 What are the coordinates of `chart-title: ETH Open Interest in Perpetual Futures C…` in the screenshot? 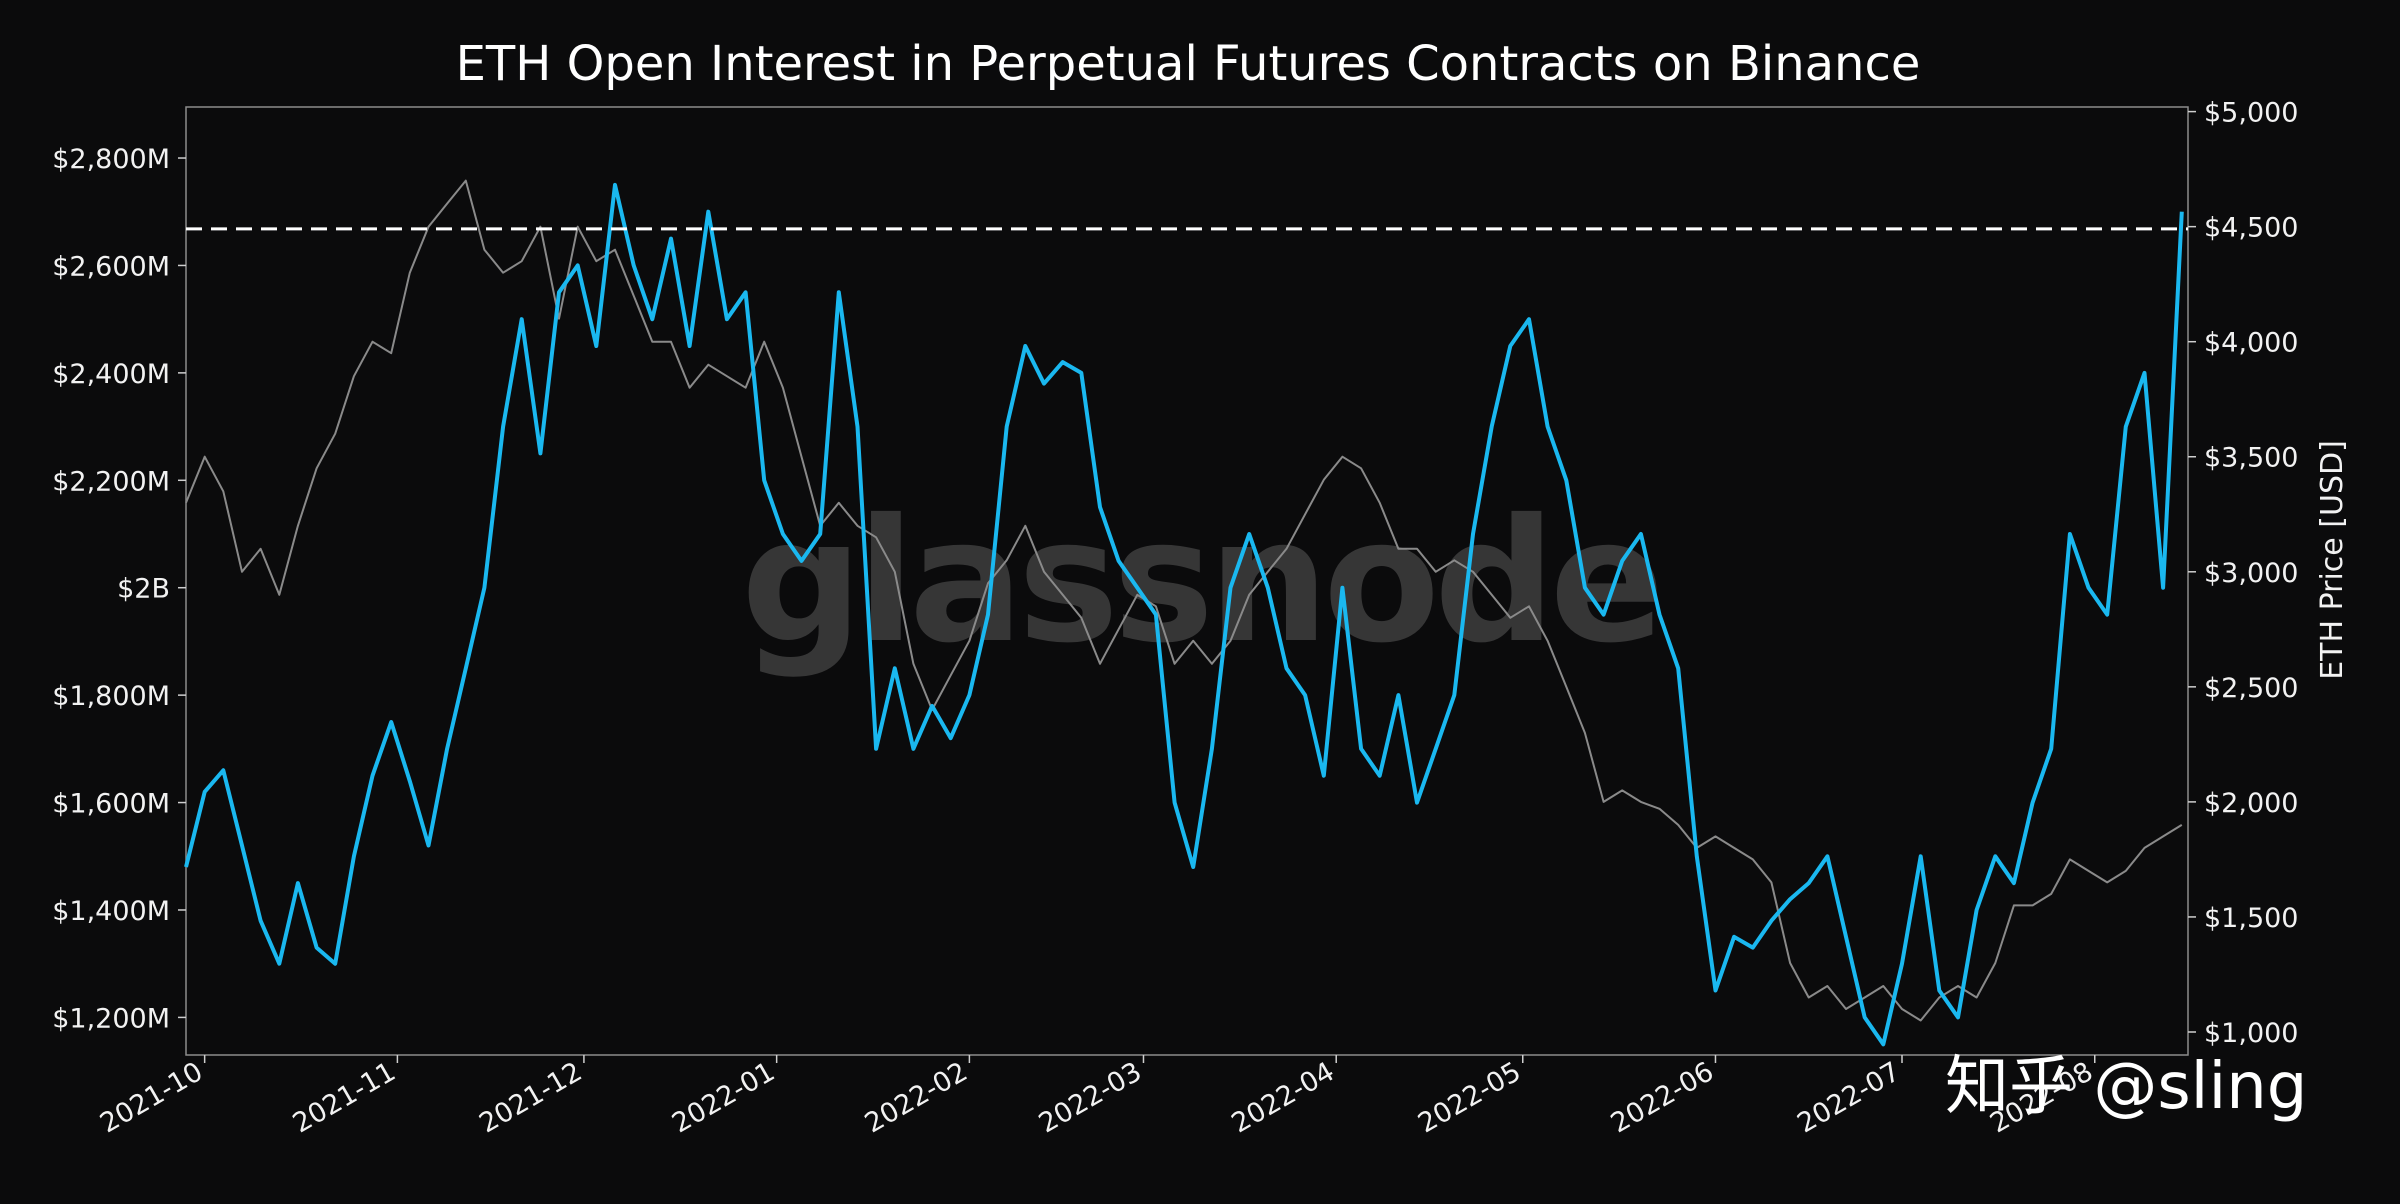 It's located at (1188, 64).